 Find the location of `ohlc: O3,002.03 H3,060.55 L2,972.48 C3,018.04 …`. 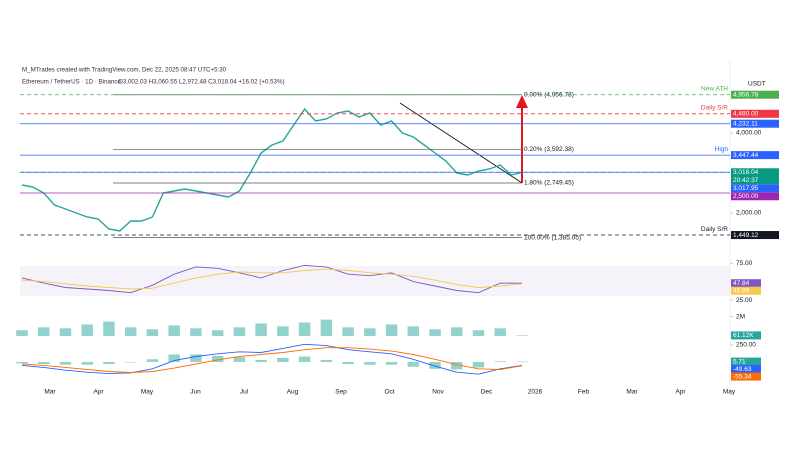

ohlc: O3,002.03 H3,060.55 L2,972.48 C3,018.04 … is located at coordinates (201, 82).